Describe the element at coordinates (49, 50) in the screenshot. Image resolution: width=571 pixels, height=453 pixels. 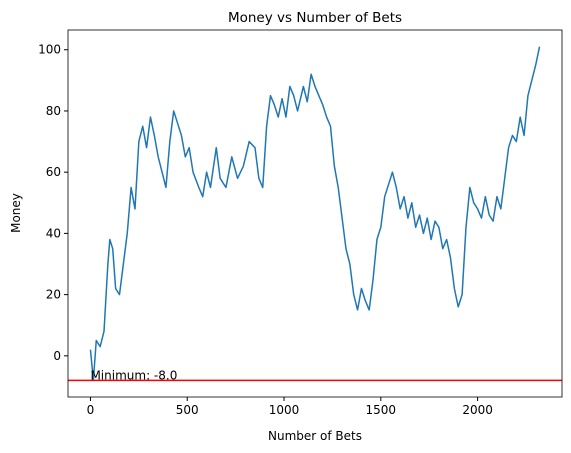
I see `y-tick-label: 100` at that location.